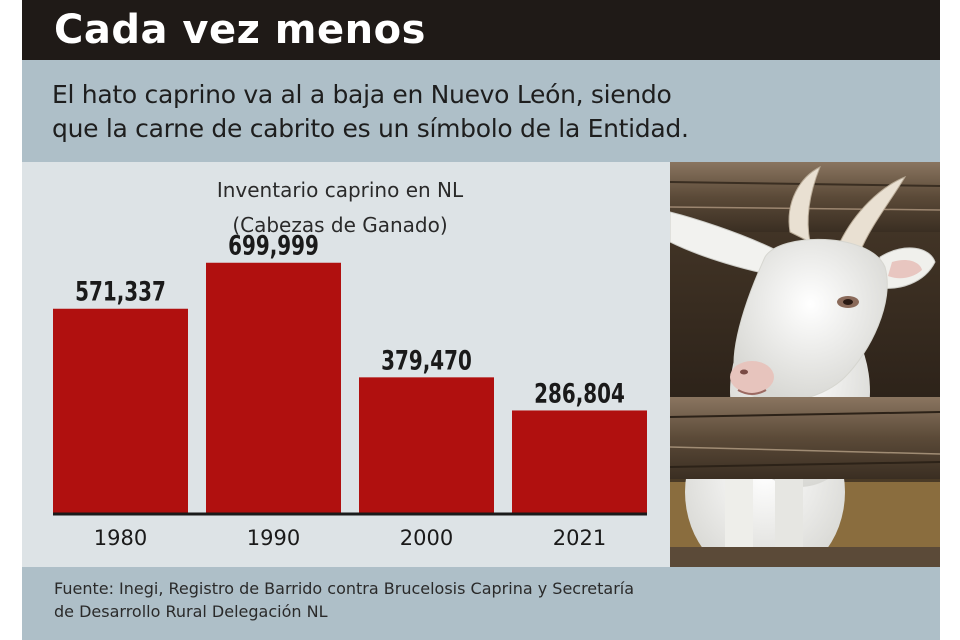 The width and height of the screenshot is (960, 640). I want to click on source-line-2: de Desarrollo Rural Delegación NL, so click(191, 611).